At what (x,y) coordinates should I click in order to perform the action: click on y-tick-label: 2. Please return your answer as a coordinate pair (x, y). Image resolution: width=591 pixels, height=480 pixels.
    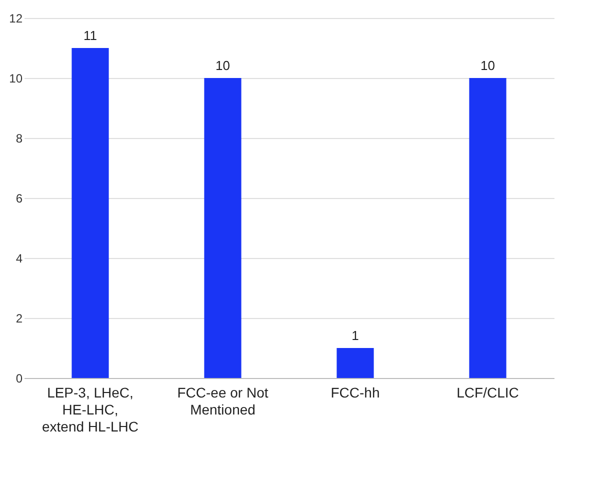
    Looking at the image, I should click on (19, 319).